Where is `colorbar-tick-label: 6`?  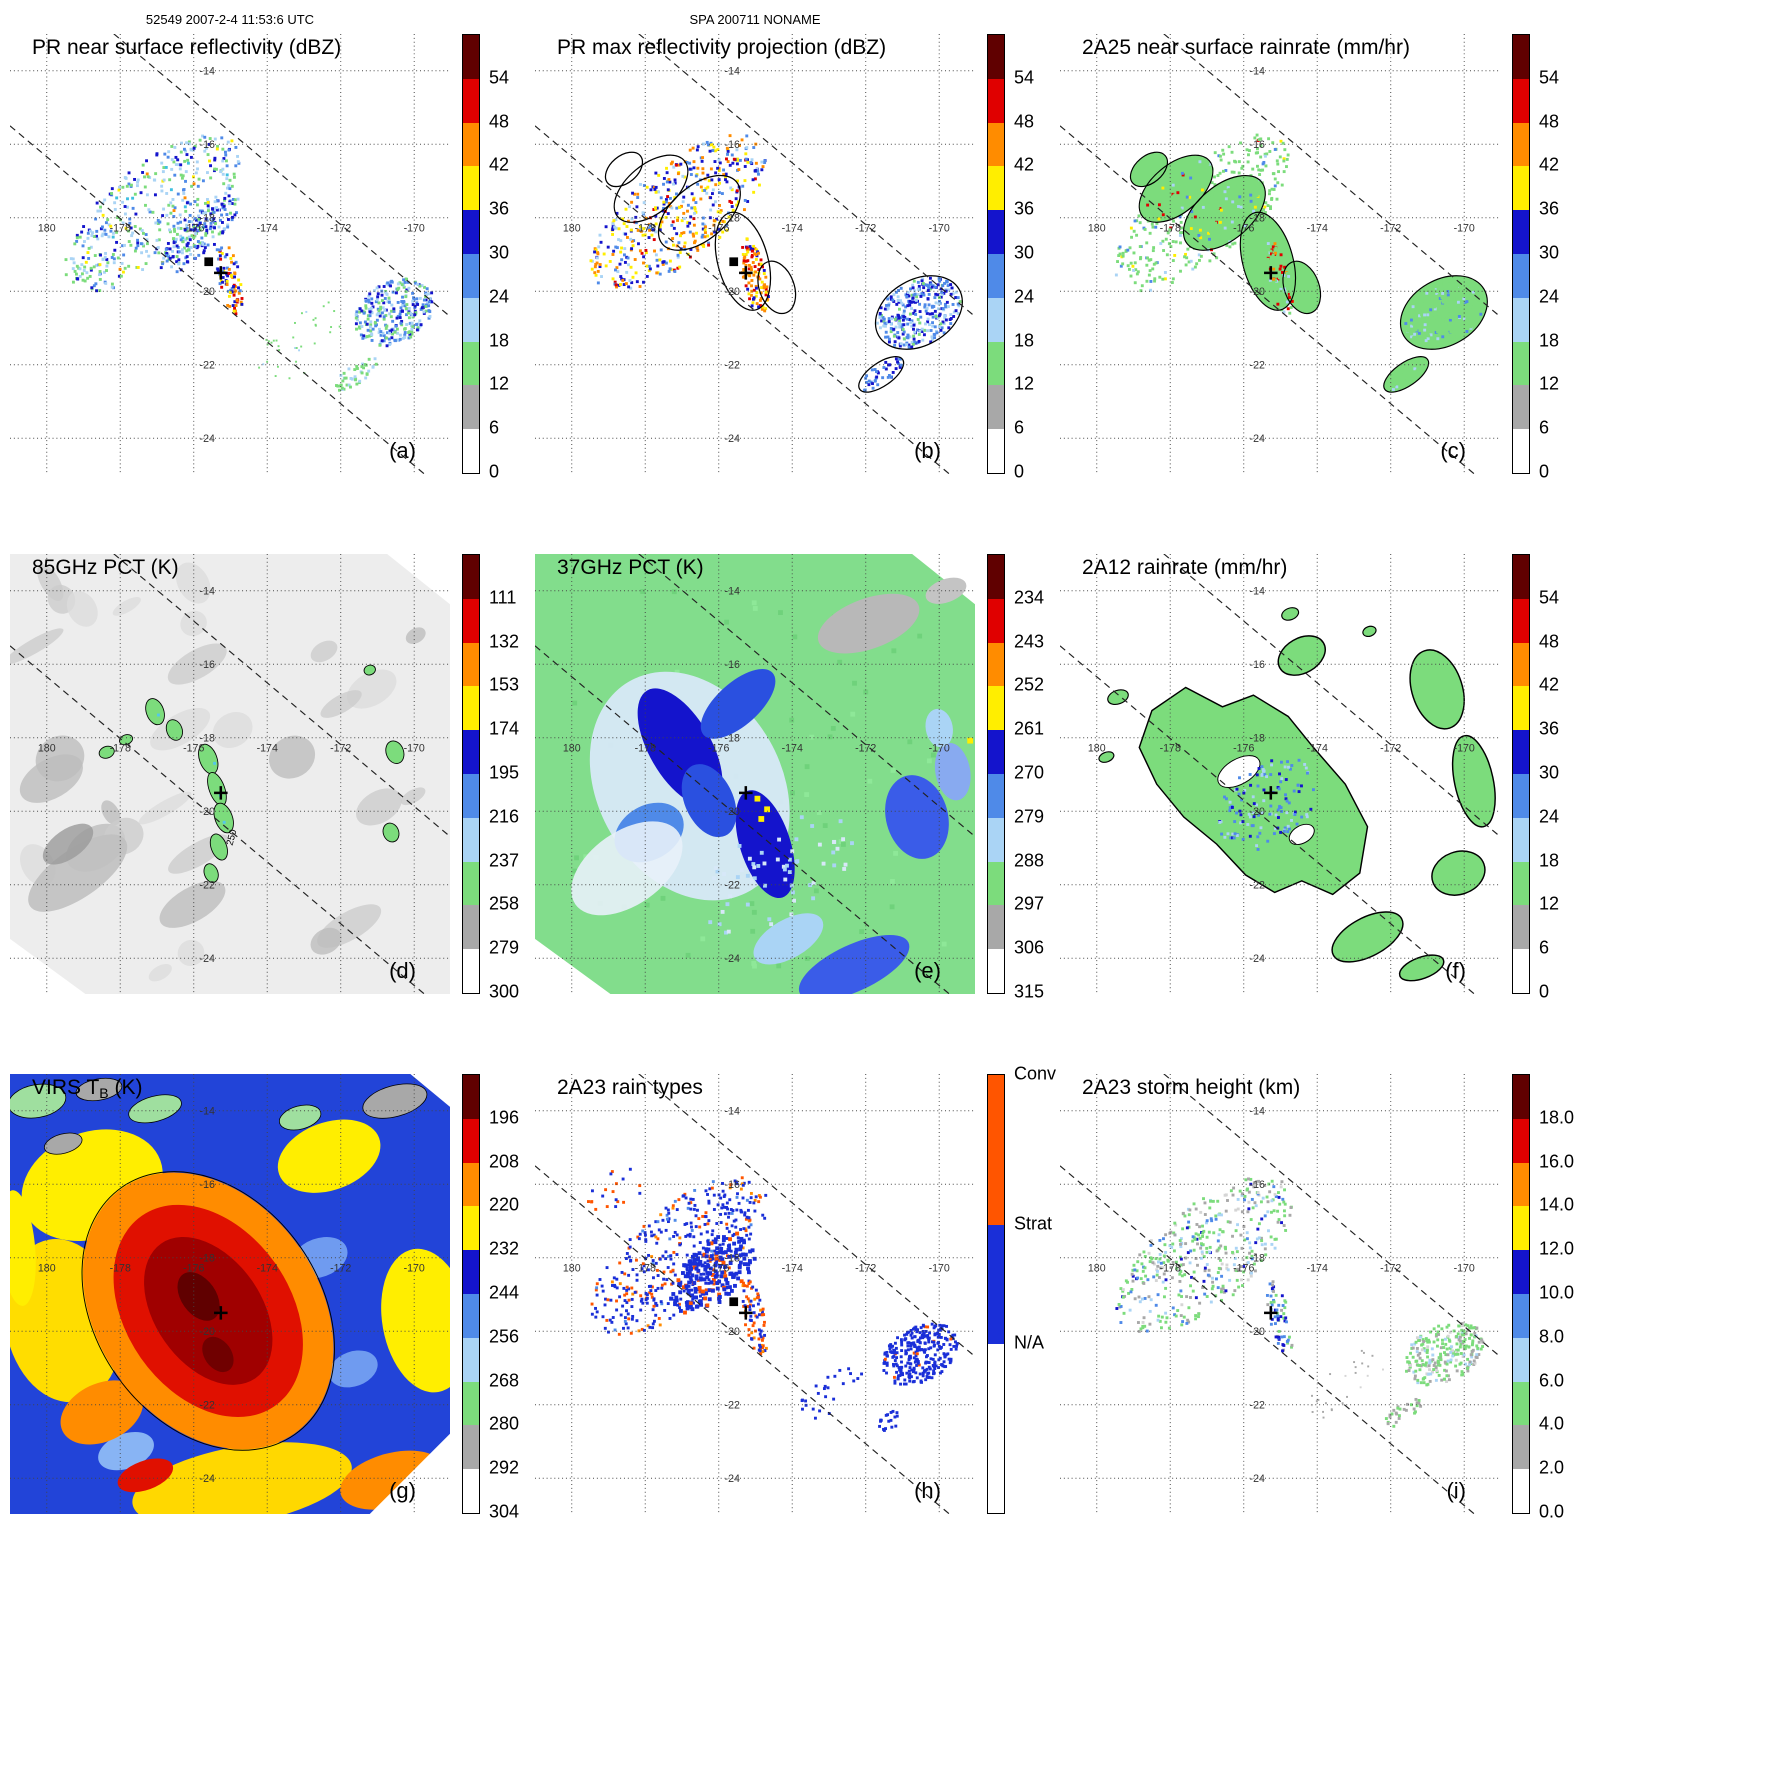 colorbar-tick-label: 6 is located at coordinates (494, 427).